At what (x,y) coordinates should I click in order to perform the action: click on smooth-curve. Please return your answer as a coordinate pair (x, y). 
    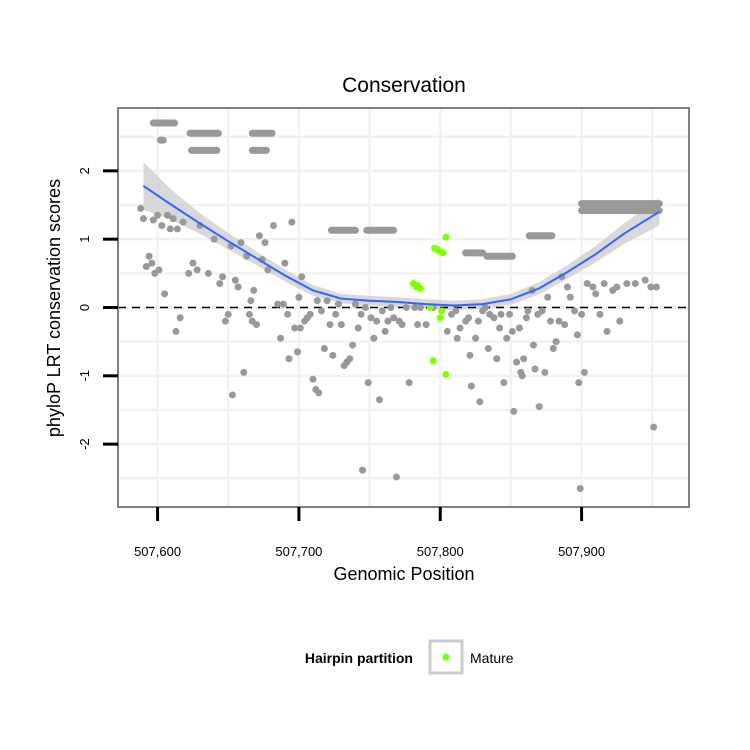
    Looking at the image, I should click on (401, 246).